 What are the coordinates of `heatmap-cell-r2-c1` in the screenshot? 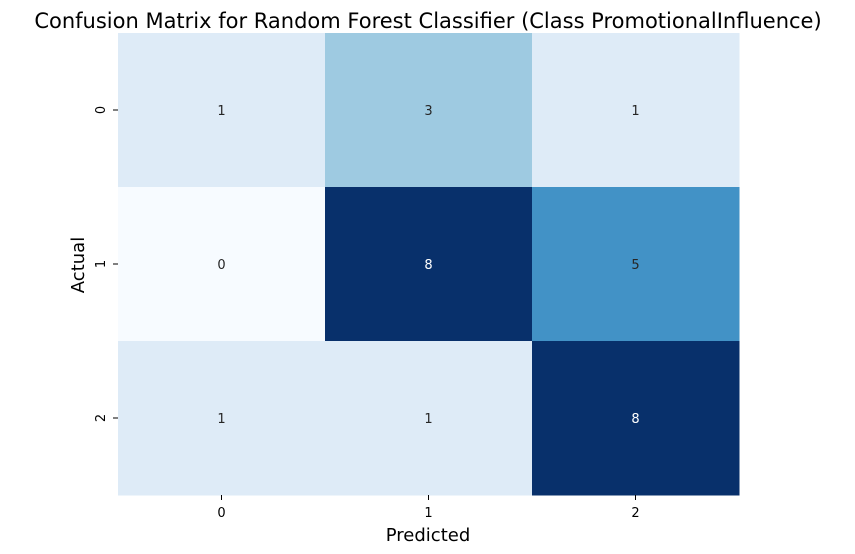 It's located at (429, 418).